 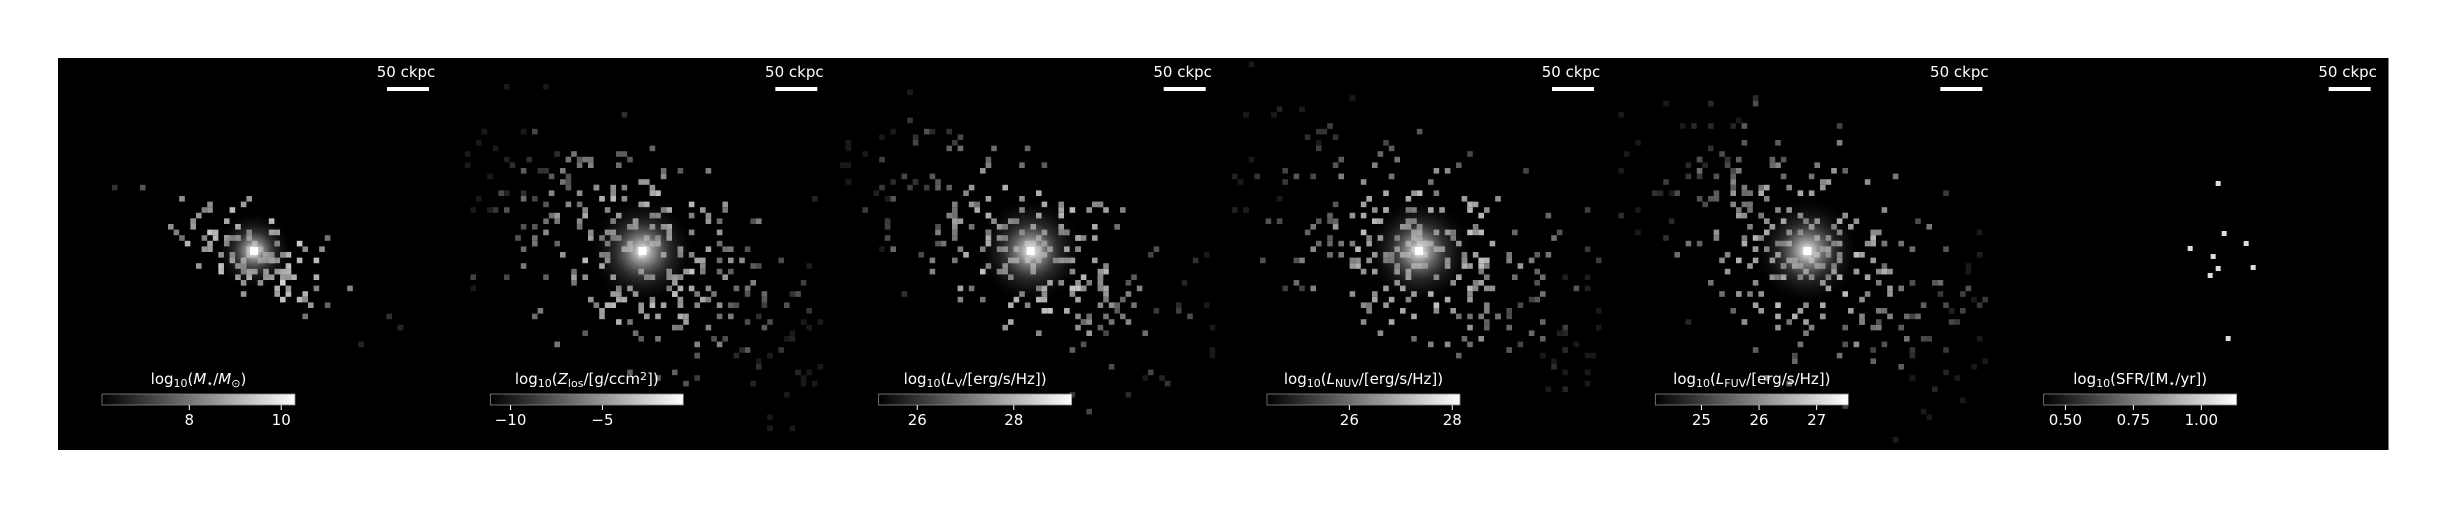 What do you see at coordinates (586, 399) in the screenshot?
I see `colorbar` at bounding box center [586, 399].